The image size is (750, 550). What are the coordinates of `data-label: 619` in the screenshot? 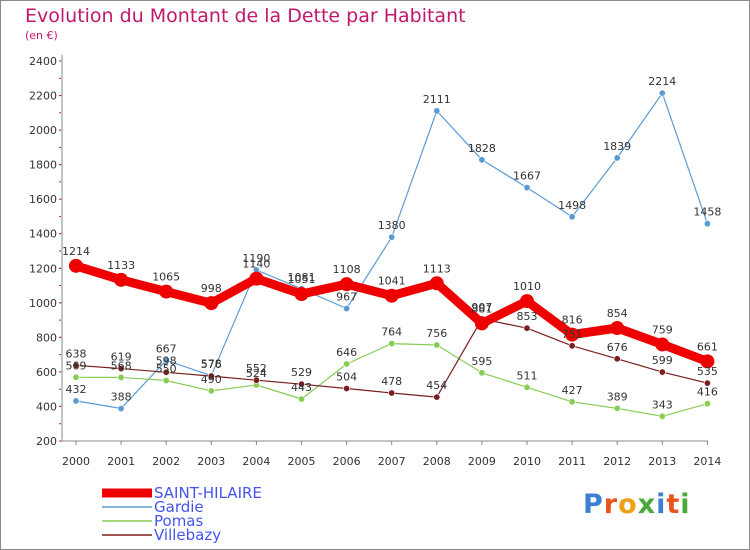 It's located at (121, 357).